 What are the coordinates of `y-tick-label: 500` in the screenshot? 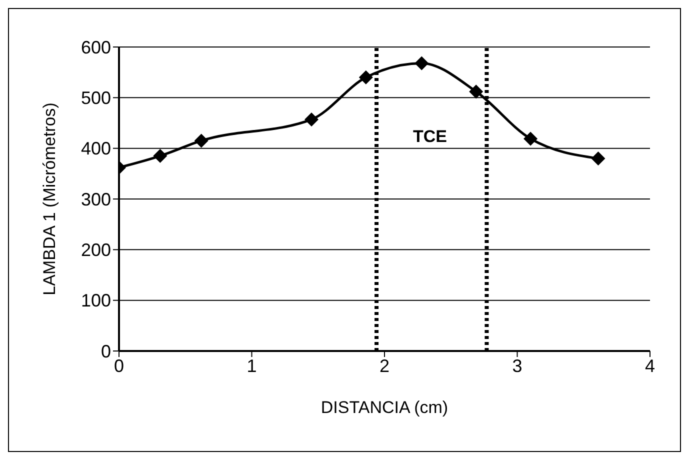 It's located at (95, 98).